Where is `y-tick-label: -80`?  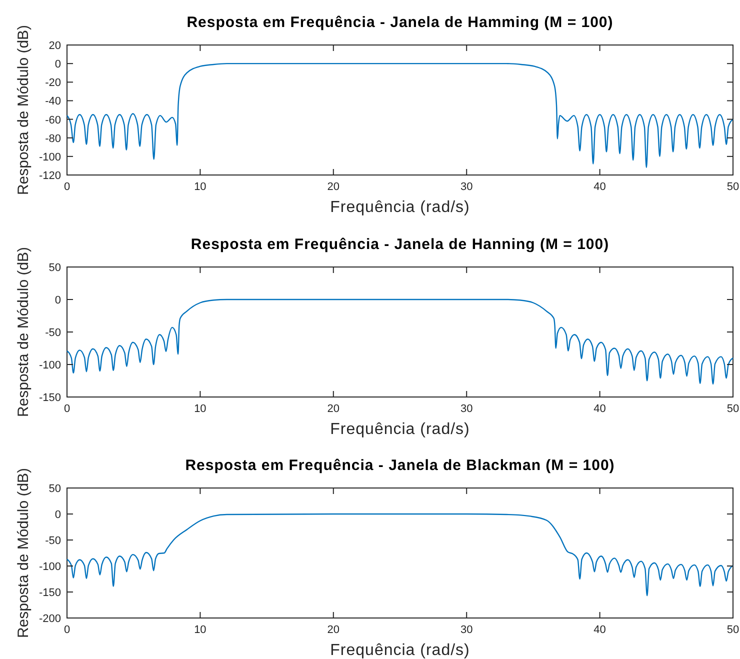 y-tick-label: -80 is located at coordinates (53, 138).